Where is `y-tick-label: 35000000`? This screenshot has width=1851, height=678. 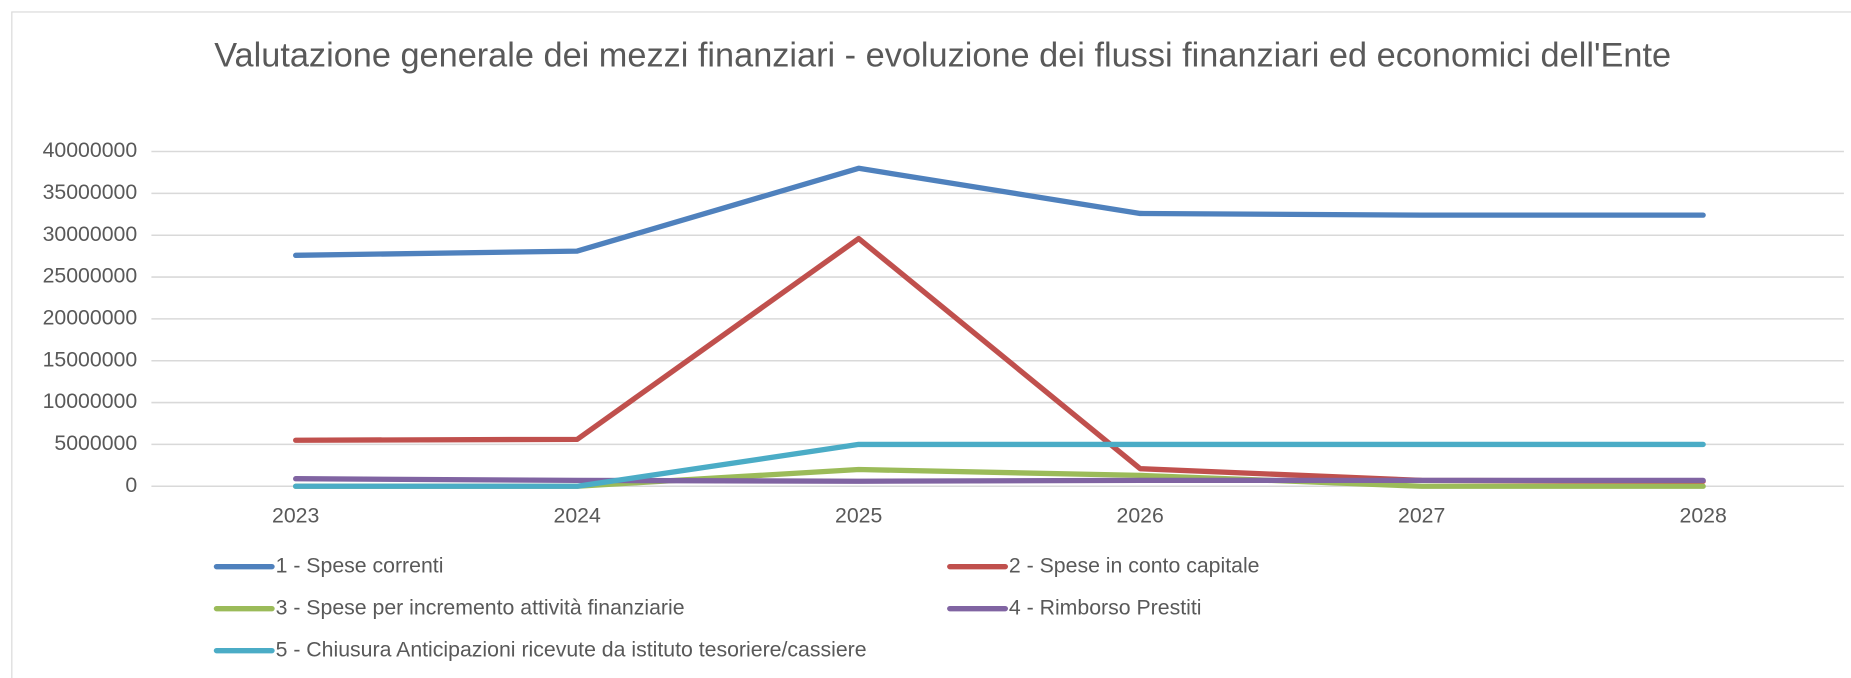 y-tick-label: 35000000 is located at coordinates (90, 192).